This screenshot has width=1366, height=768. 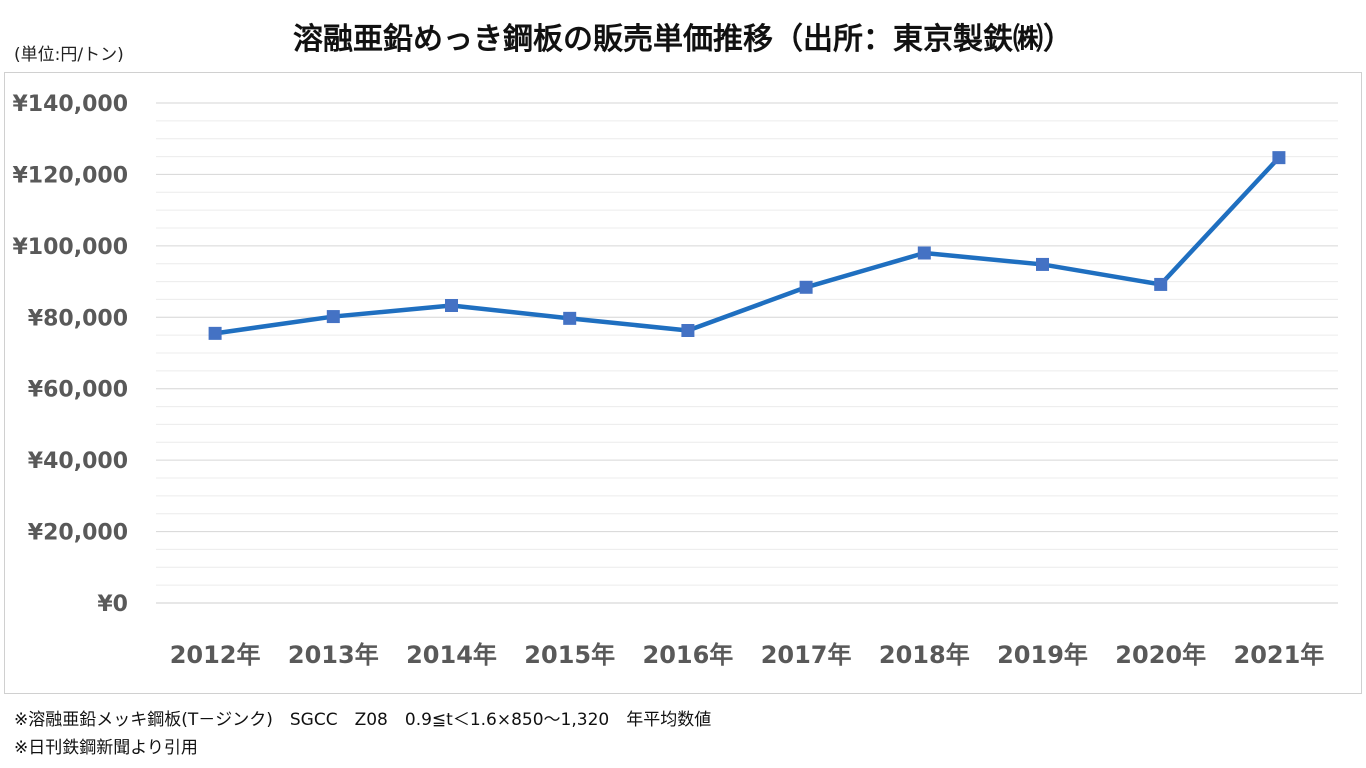 I want to click on y-tick-label: ¥100,000, so click(x=70, y=247).